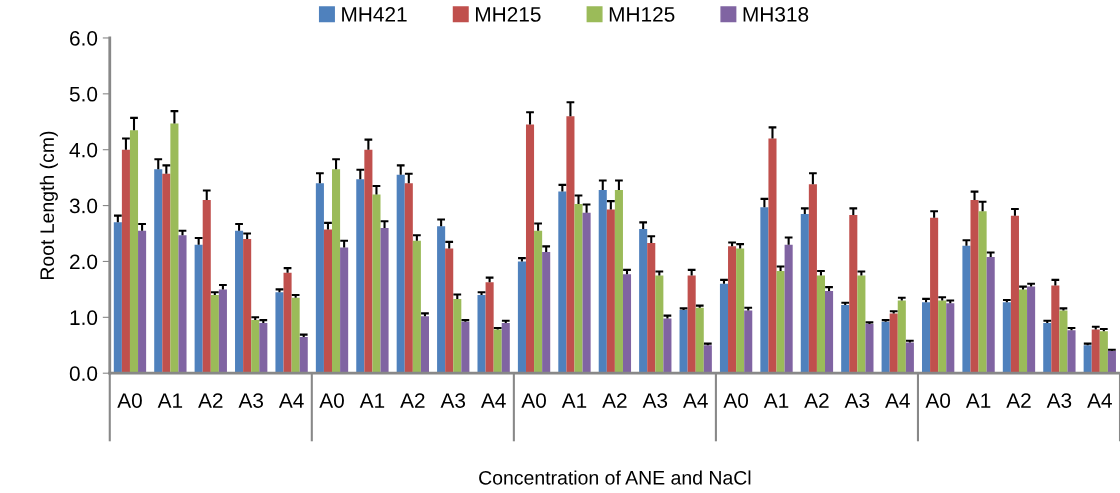  I want to click on x-axis-title: Concentration of ANE and NaCl, so click(615, 477).